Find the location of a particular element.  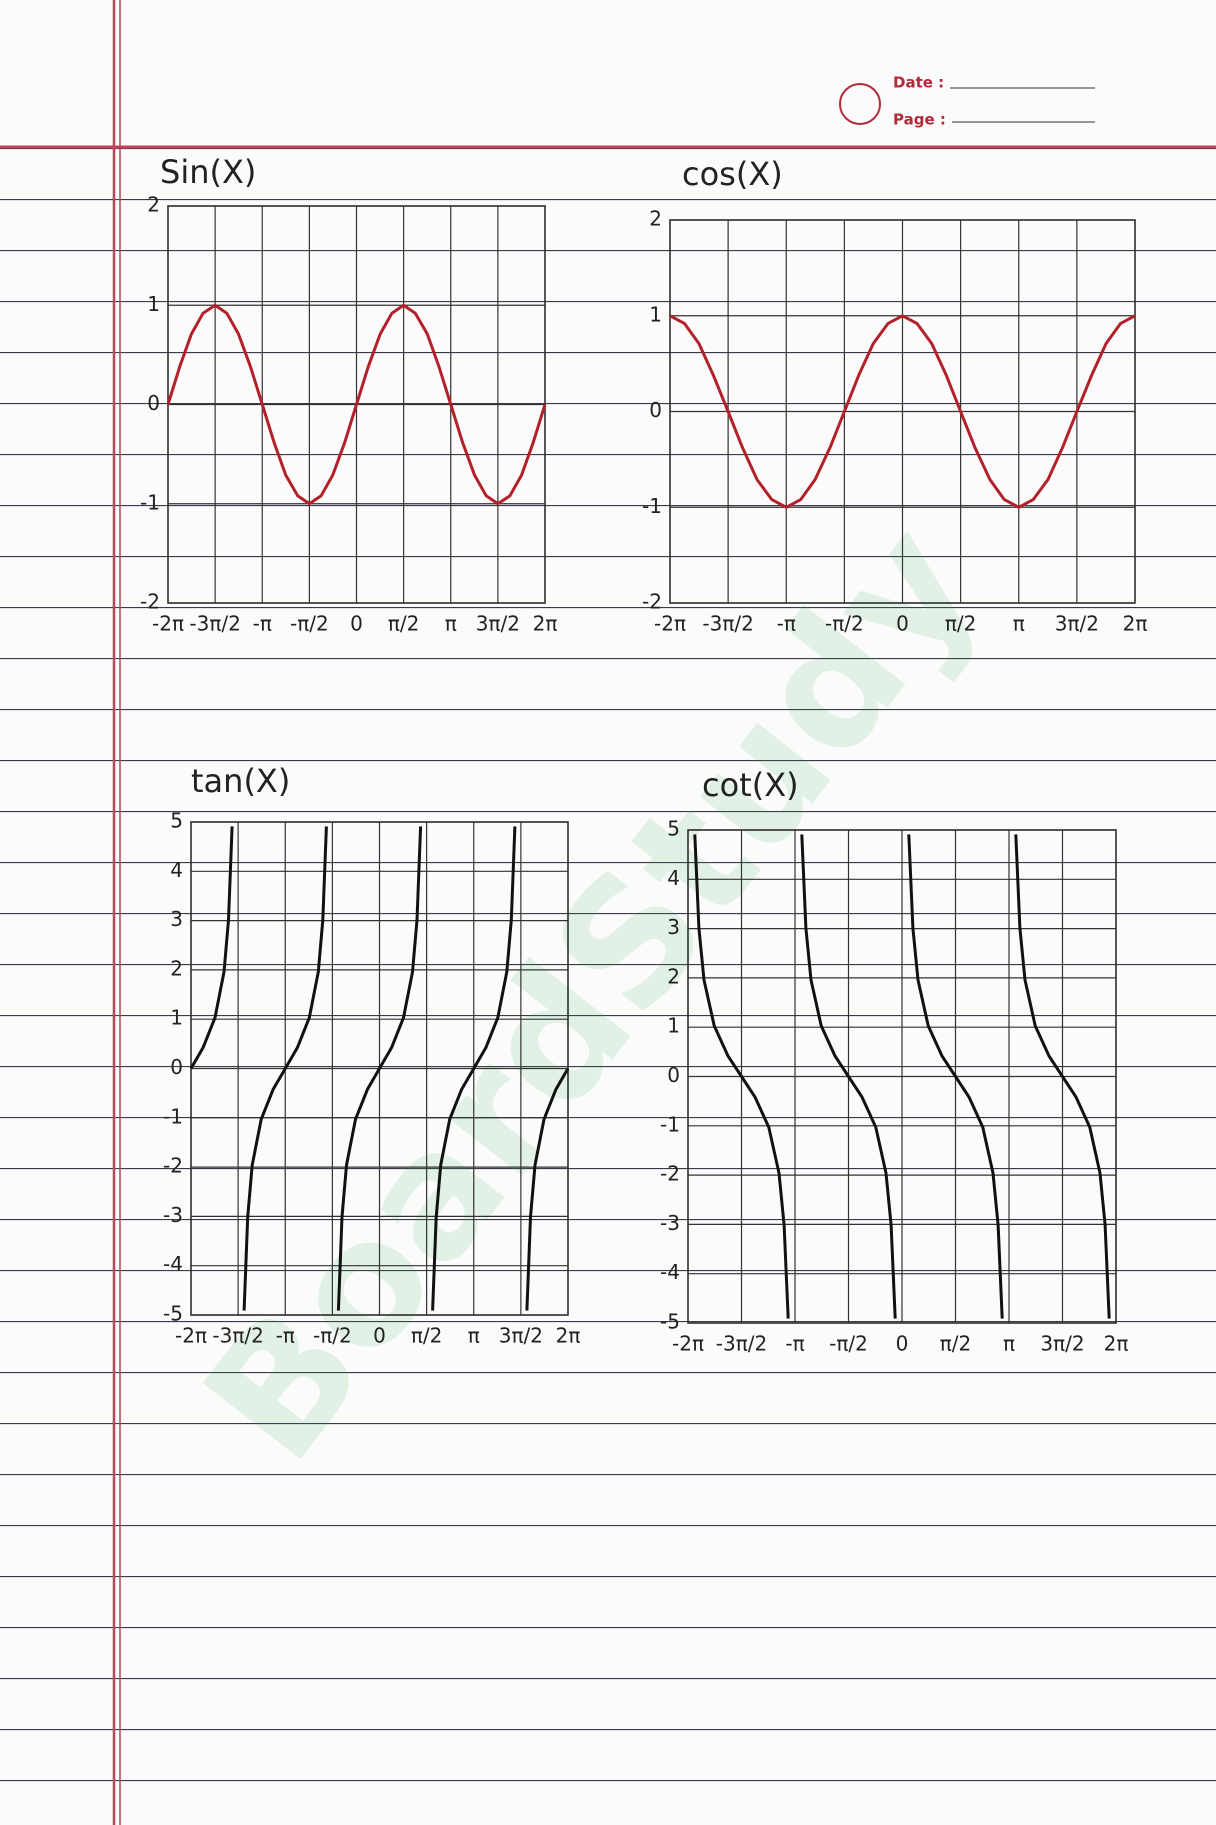

page-label: Page : is located at coordinates (919, 120).